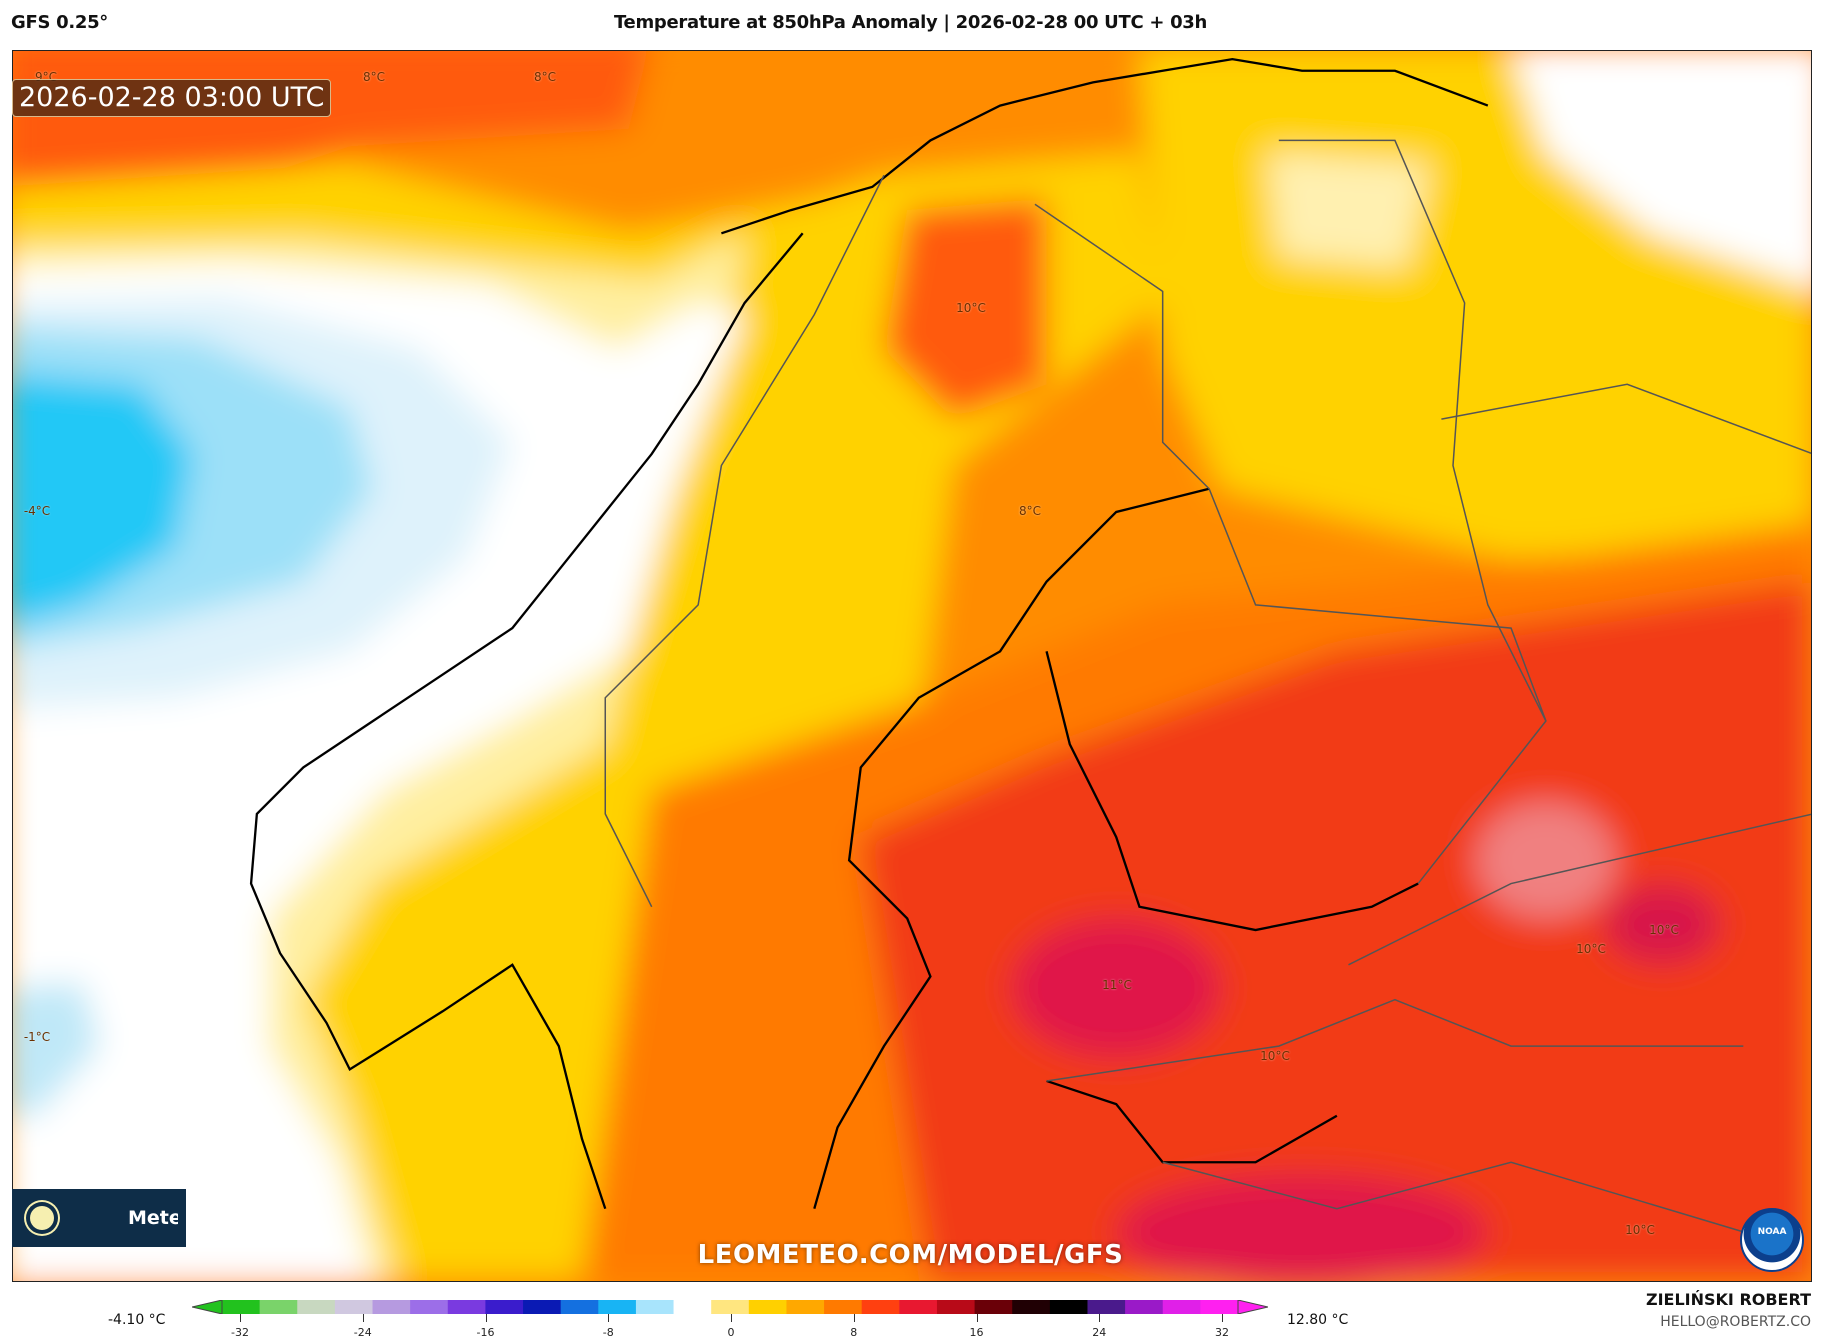 The image size is (1821, 1339). What do you see at coordinates (976, 1332) in the screenshot?
I see `colorbar-tick-label: 16` at bounding box center [976, 1332].